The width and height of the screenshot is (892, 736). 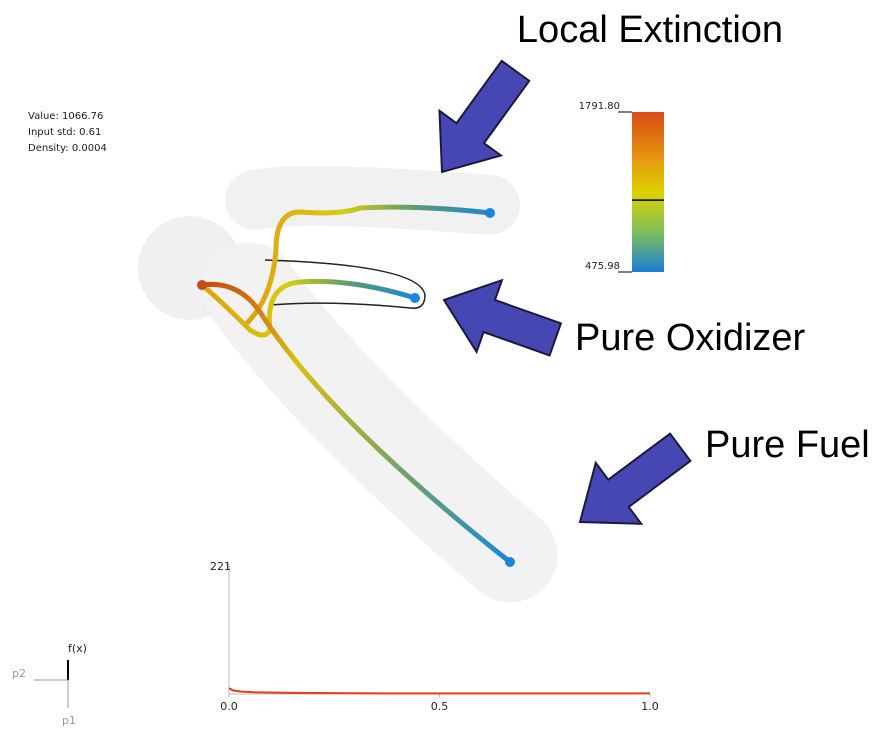 What do you see at coordinates (690, 338) in the screenshot?
I see `annotation: Pure Oxidizer` at bounding box center [690, 338].